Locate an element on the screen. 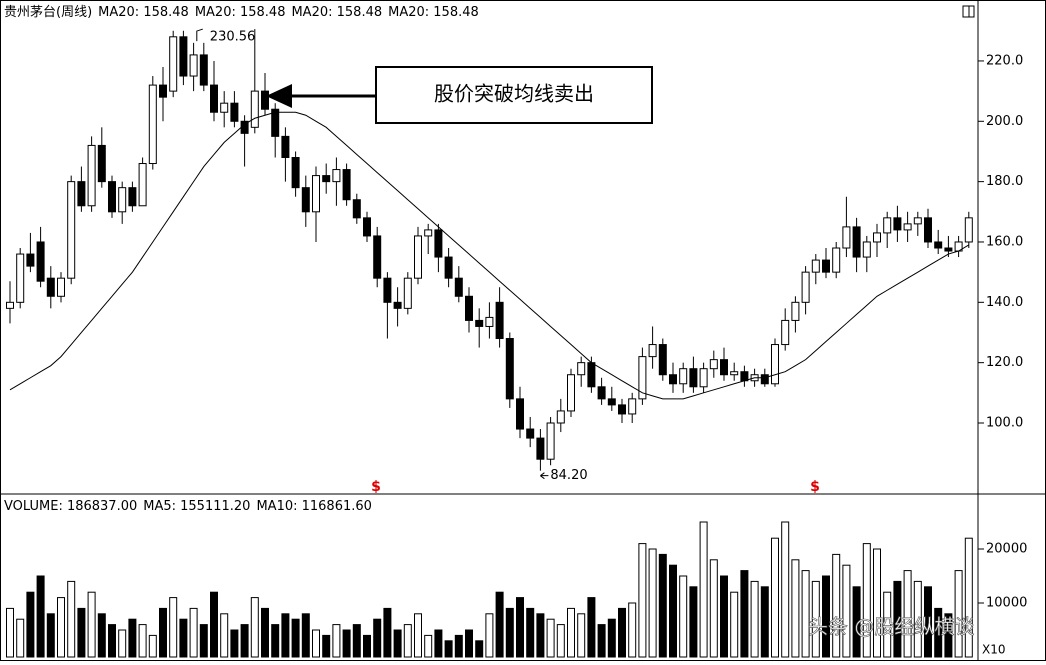 Image resolution: width=1046 pixels, height=665 pixels. y-tick-label: 220.0 is located at coordinates (1004, 60).